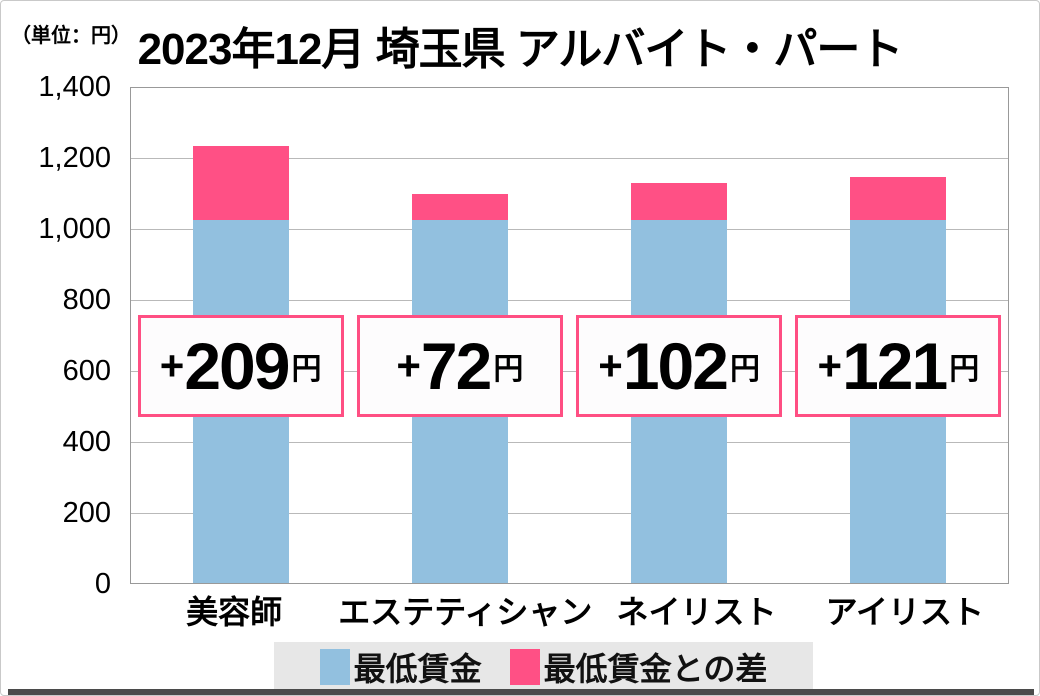 Image resolution: width=1040 pixels, height=696 pixels. What do you see at coordinates (74, 158) in the screenshot?
I see `y-tick-1200: 1,200` at bounding box center [74, 158].